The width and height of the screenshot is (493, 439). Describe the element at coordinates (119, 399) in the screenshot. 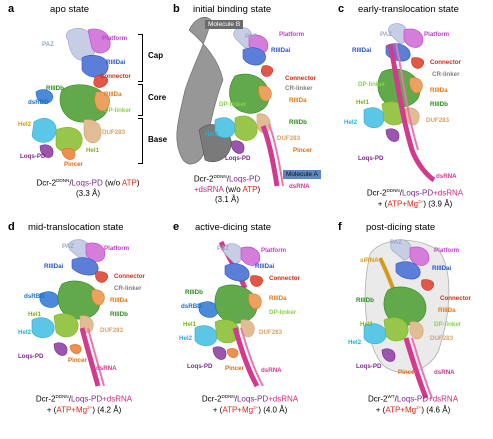

I see `caption-dsrna: dsRNA` at that location.